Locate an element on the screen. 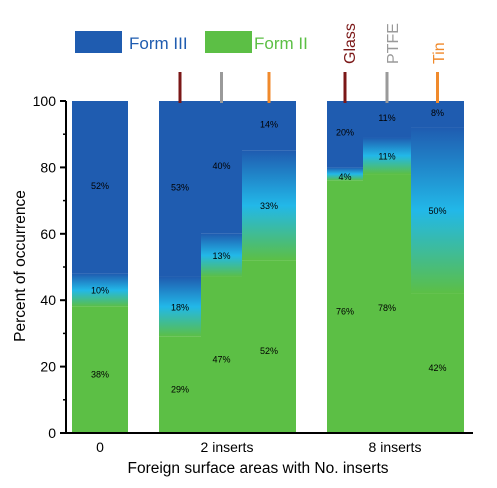 The width and height of the screenshot is (497, 488). legend-label: Form II is located at coordinates (281, 43).